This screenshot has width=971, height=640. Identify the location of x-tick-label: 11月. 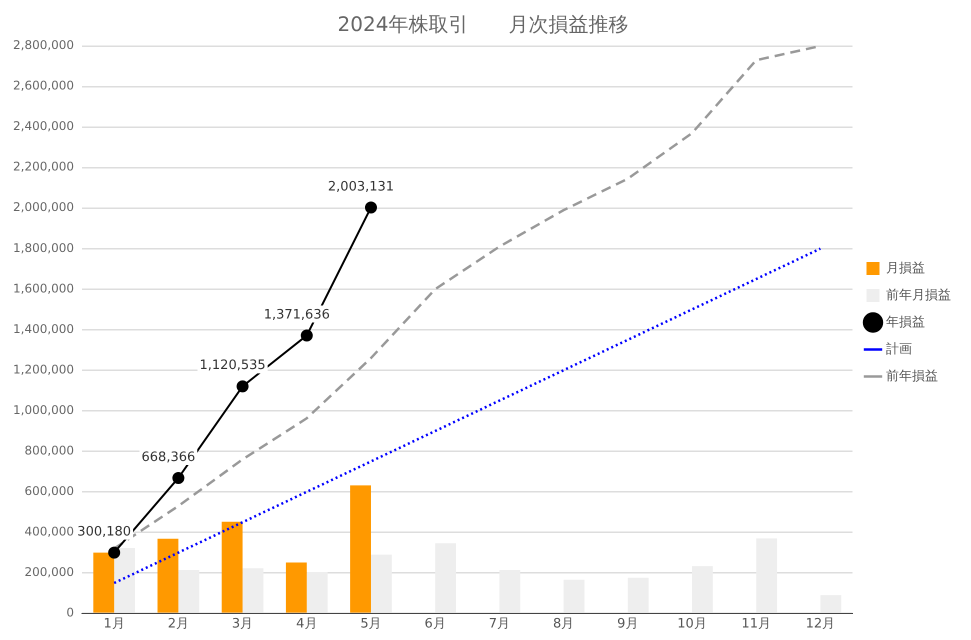
(756, 624).